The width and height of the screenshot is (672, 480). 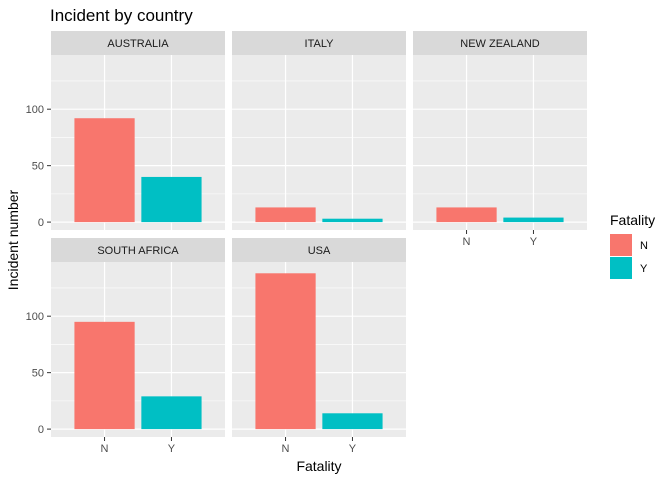 I want to click on facet-strip-label: NEW ZEALAND, so click(x=500, y=44).